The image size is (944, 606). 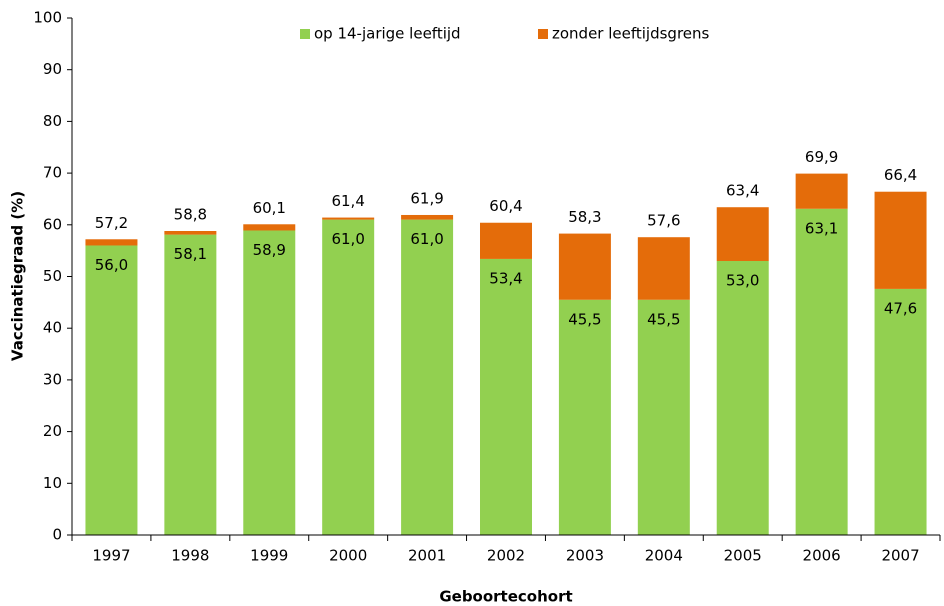 What do you see at coordinates (663, 221) in the screenshot?
I see `total-label: 57,6` at bounding box center [663, 221].